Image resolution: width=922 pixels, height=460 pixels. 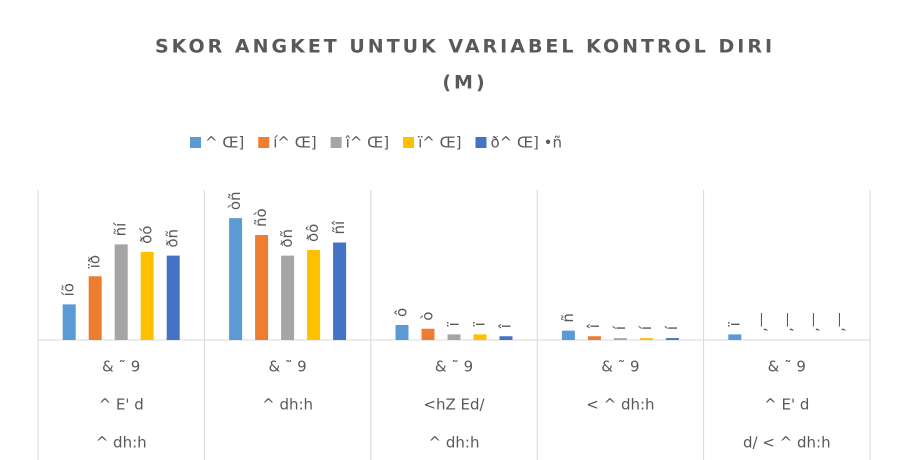 What do you see at coordinates (294, 143) in the screenshot?
I see `legend-label: í^ Œ]` at bounding box center [294, 143].